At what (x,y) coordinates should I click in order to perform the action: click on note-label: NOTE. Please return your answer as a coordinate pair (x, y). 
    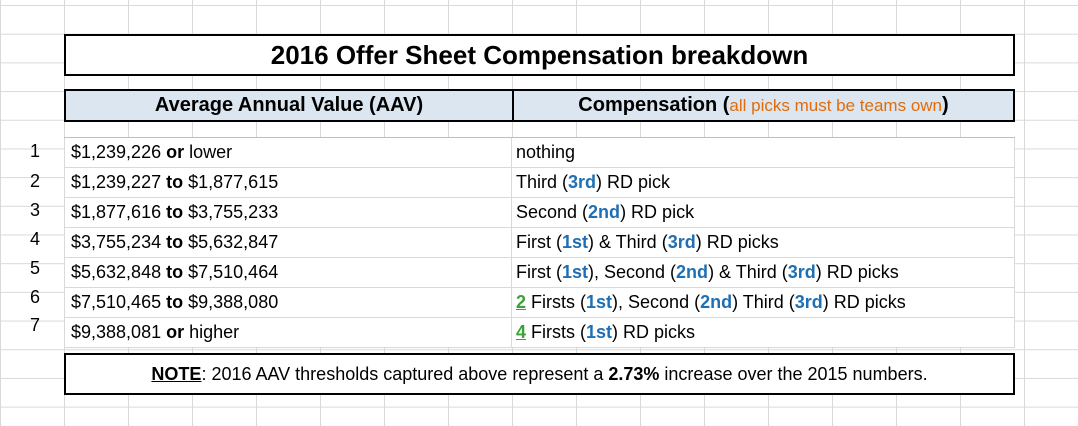
    Looking at the image, I should click on (176, 373).